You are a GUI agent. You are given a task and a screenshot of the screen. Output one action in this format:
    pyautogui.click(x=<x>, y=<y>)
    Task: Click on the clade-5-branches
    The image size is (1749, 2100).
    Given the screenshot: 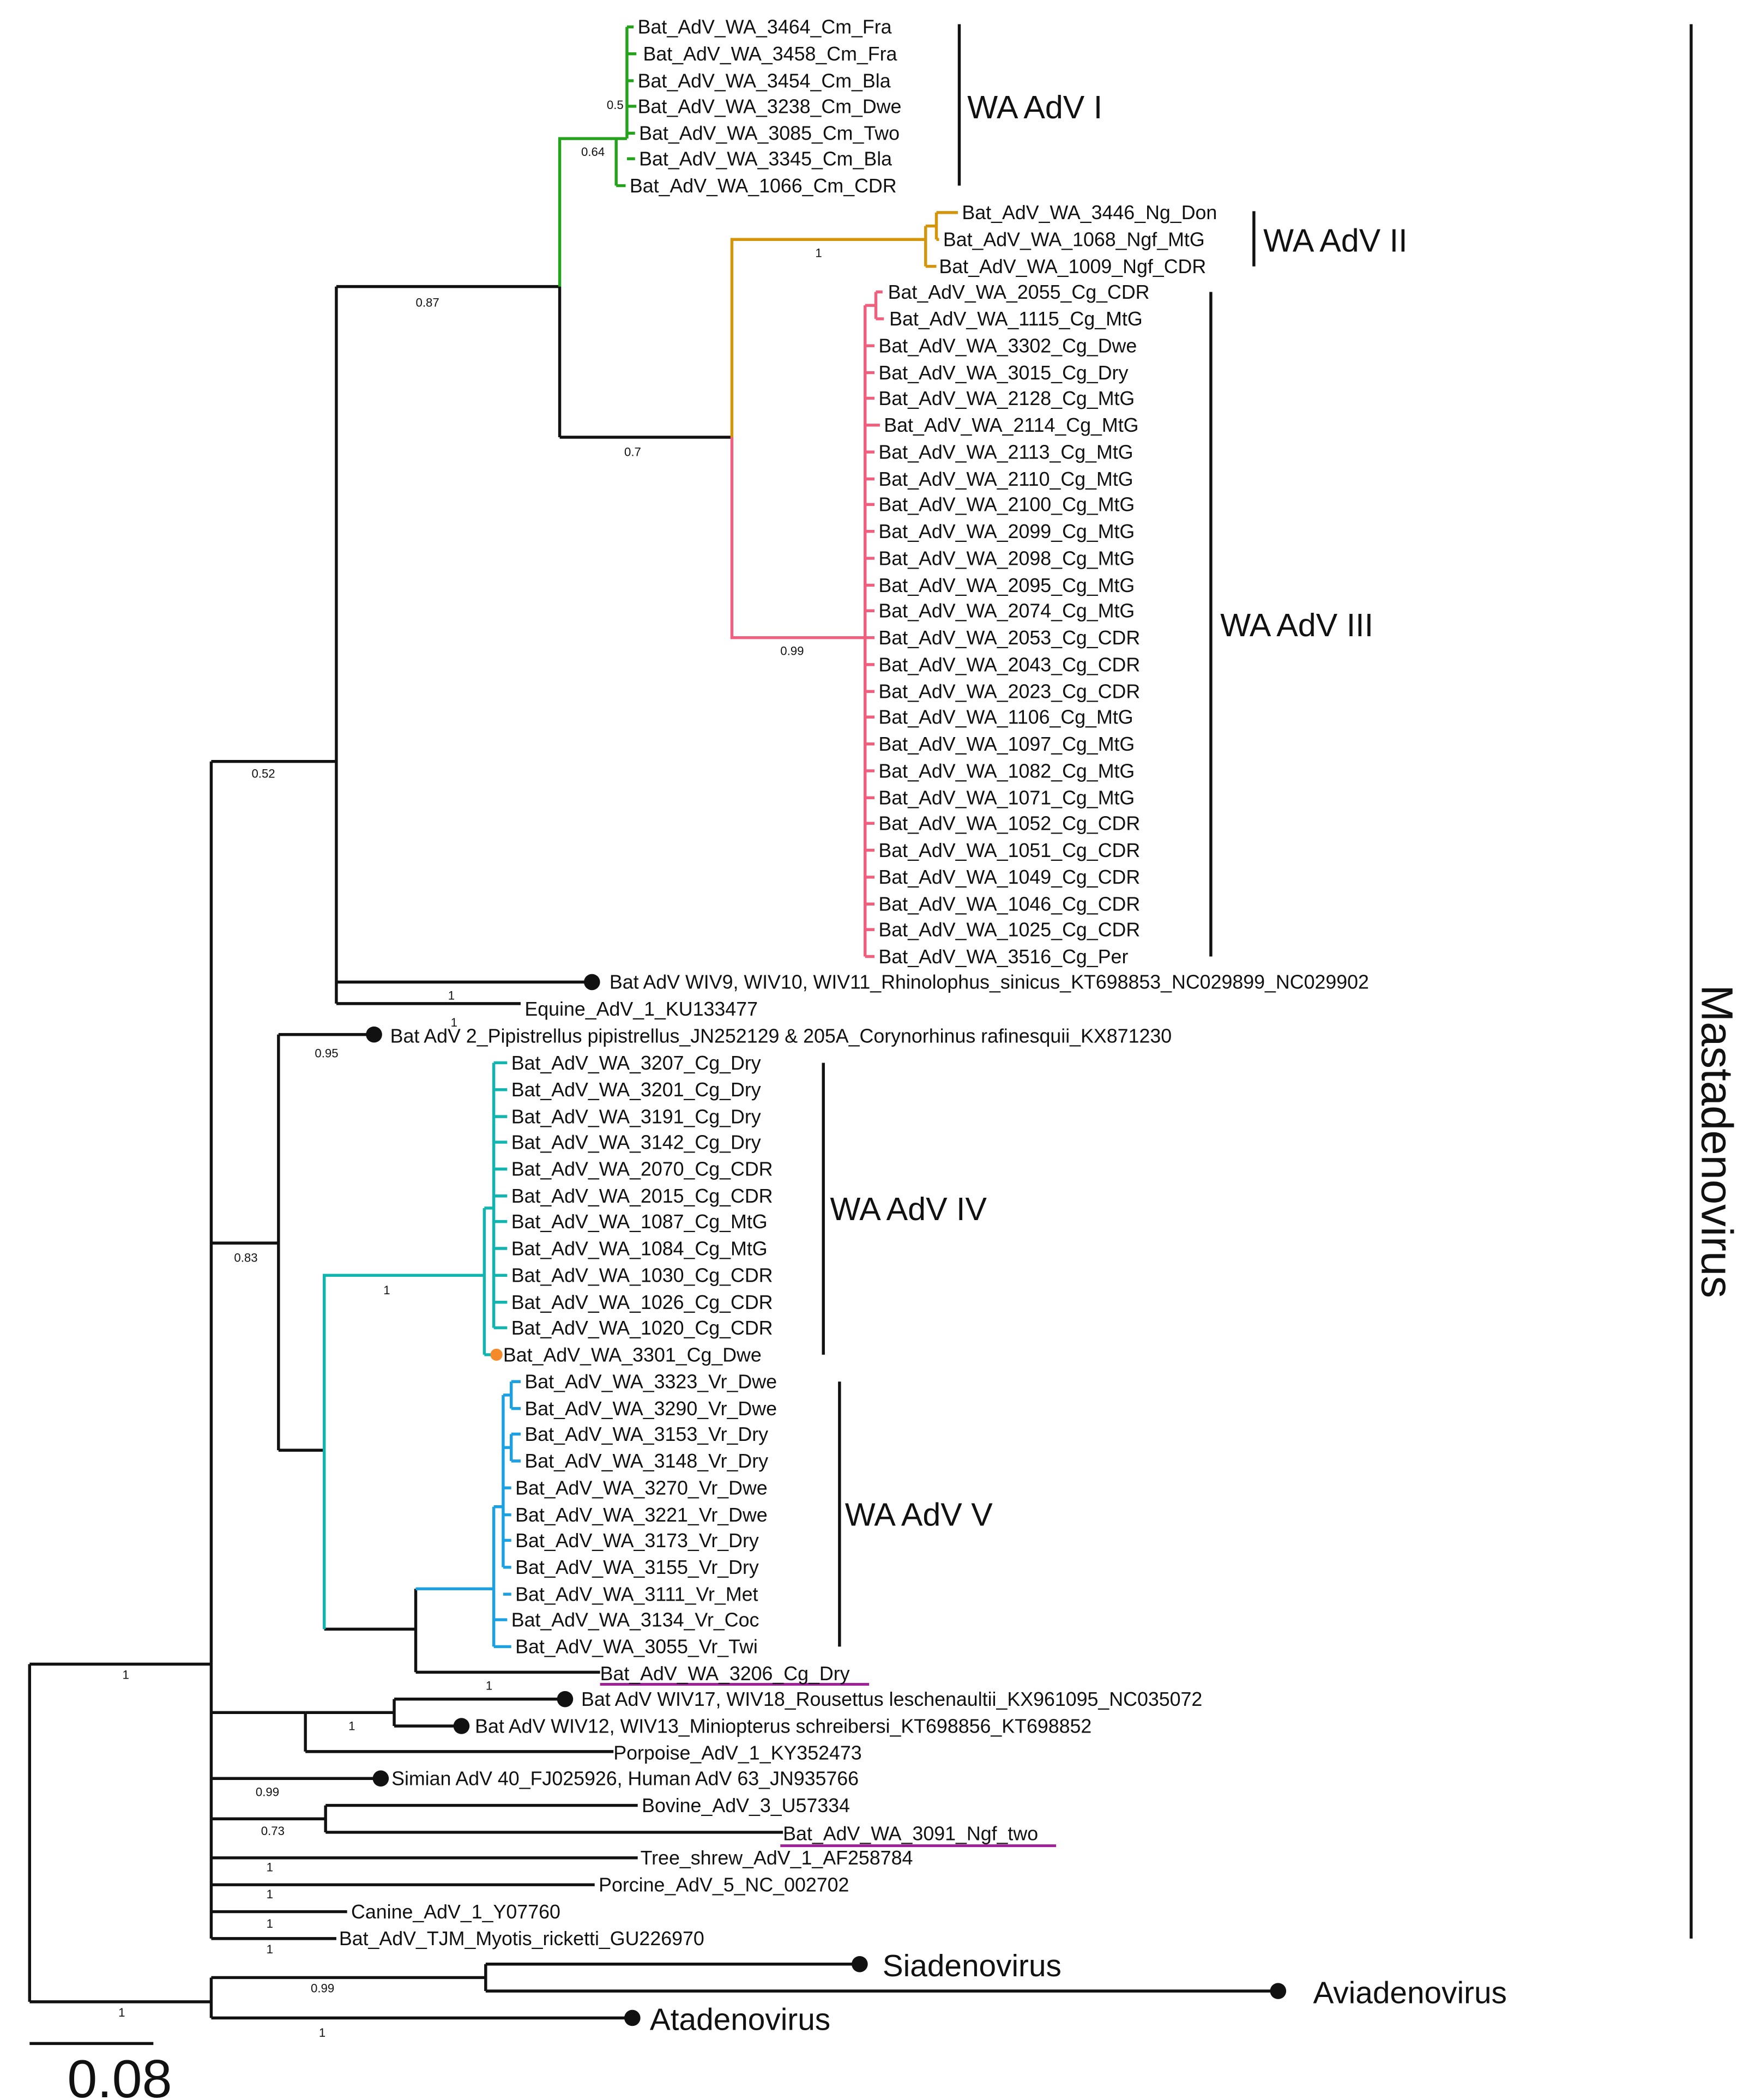 What is the action you would take?
    pyautogui.click(x=468, y=1514)
    